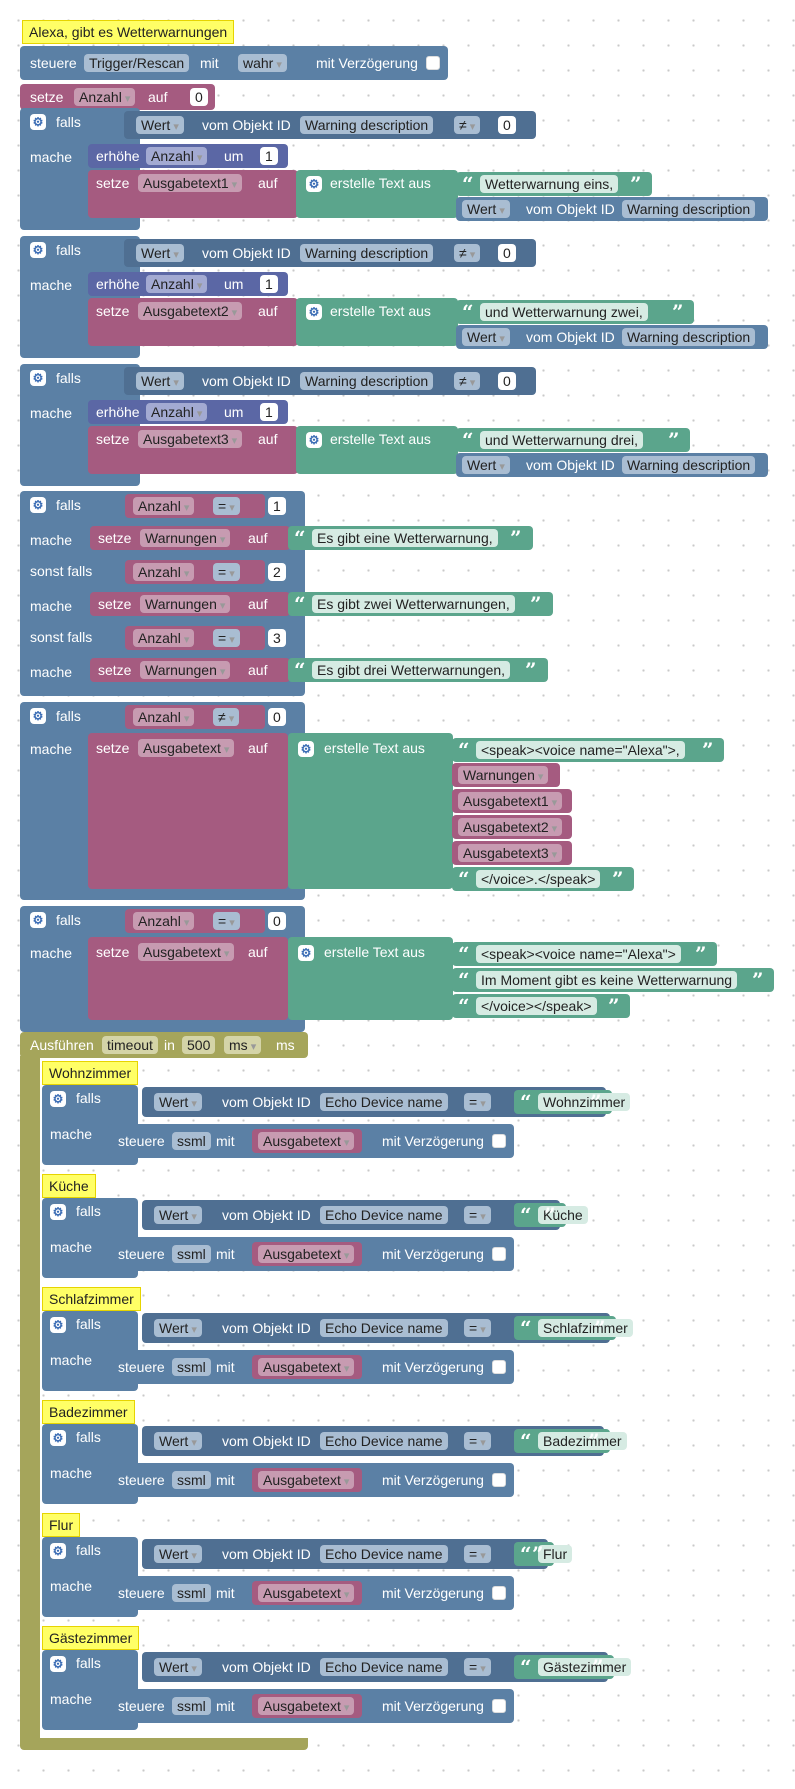  I want to click on ausgabetext1-var: Ausgabetext1, so click(510, 801).